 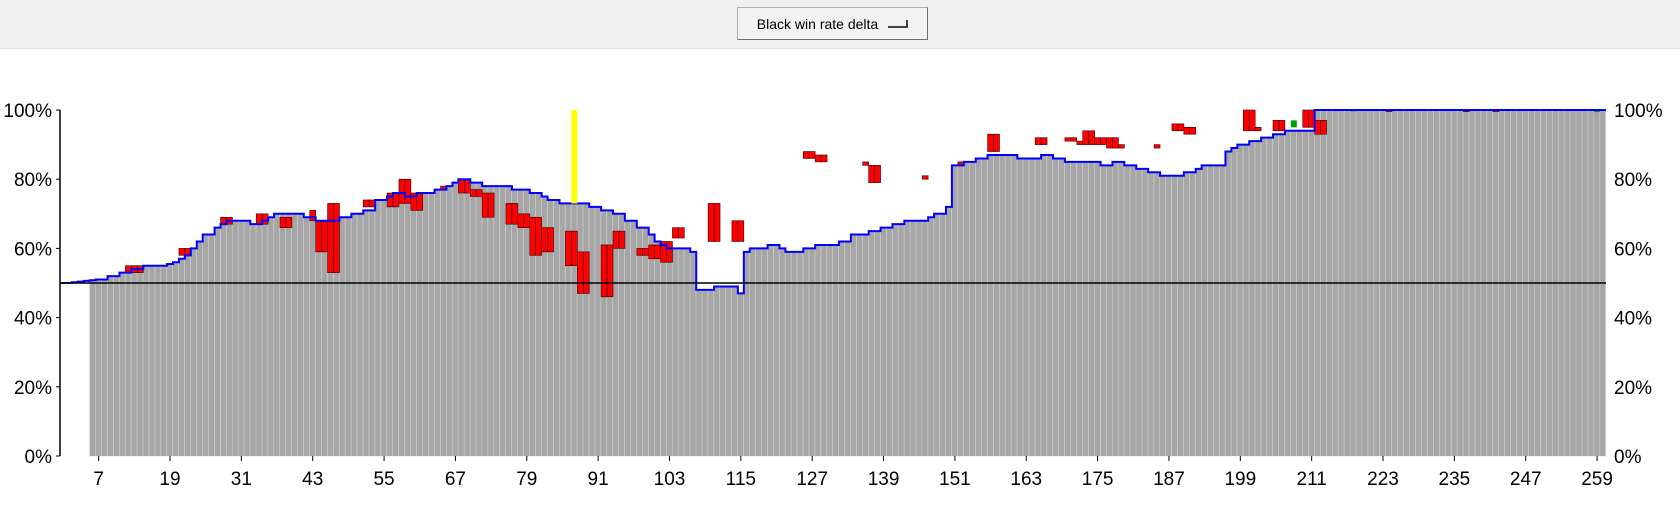 I want to click on y-tick-right-1: 20%, so click(x=1633, y=388).